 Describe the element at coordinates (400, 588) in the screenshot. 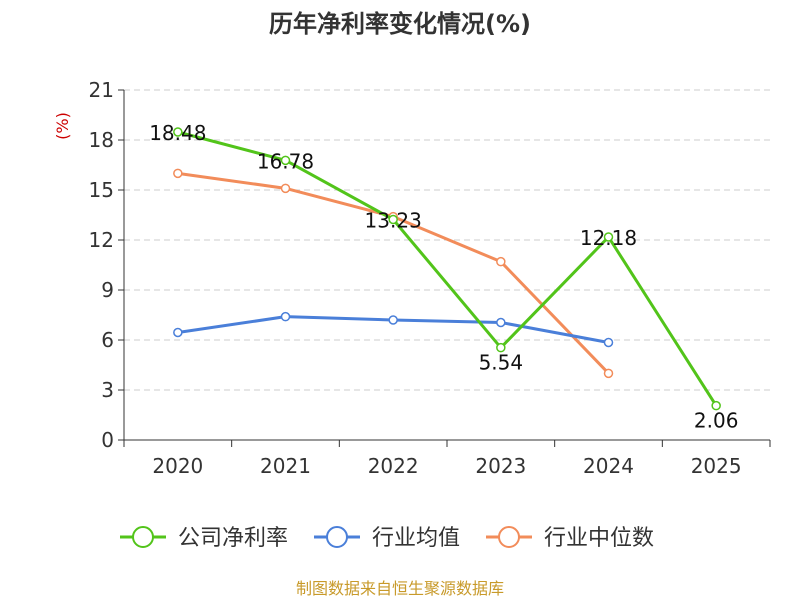

I see `source-note: 制图数据来自恒生聚源数据库` at that location.